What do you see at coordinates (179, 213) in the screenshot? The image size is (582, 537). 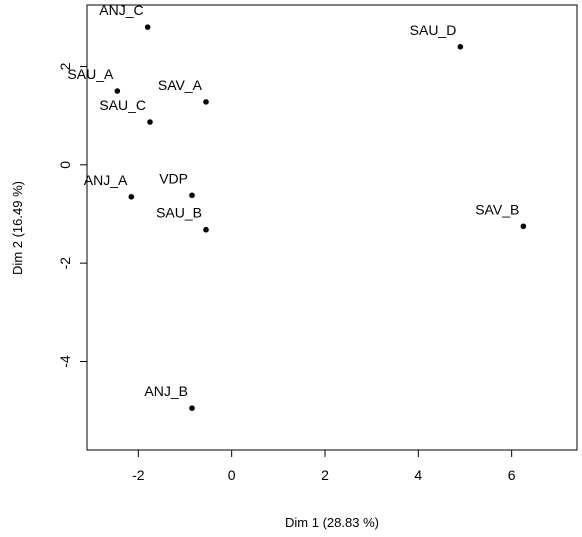 I see `point-label: SAU_B` at bounding box center [179, 213].